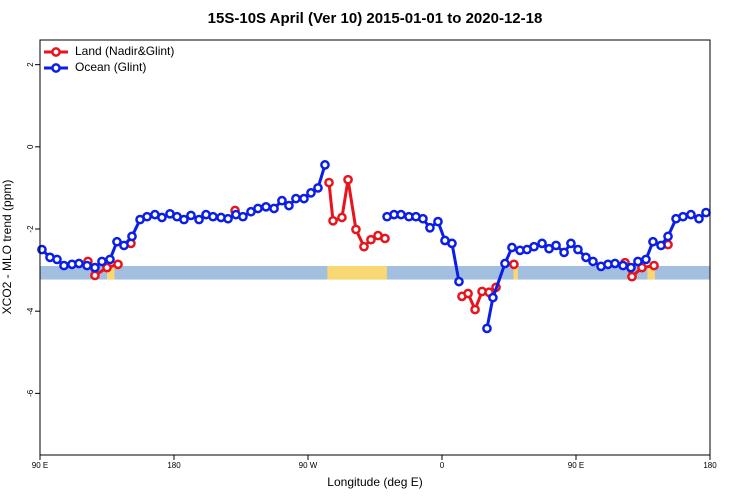 The image size is (750, 500). I want to click on legend-label: Ocean (Glint), so click(110, 67).